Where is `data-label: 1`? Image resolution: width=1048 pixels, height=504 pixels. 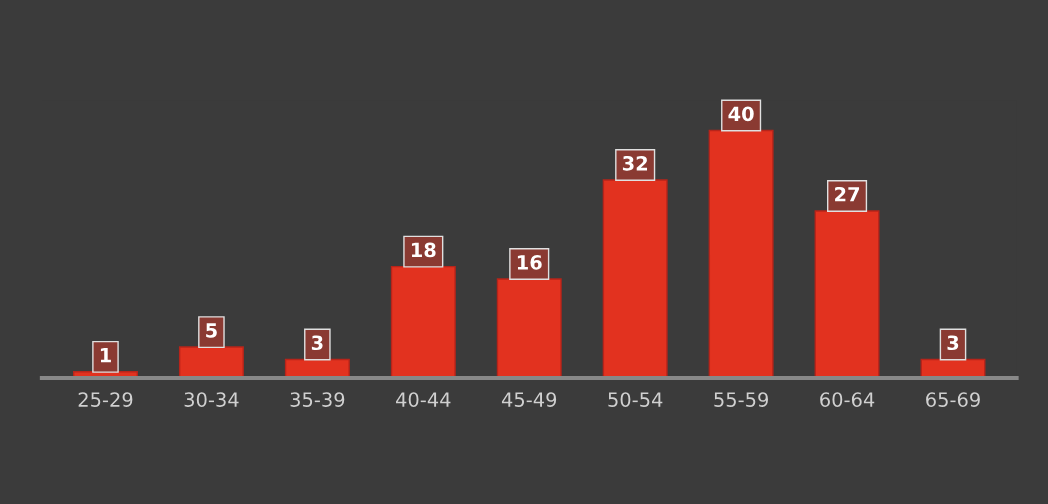
data-label: 1 is located at coordinates (105, 355).